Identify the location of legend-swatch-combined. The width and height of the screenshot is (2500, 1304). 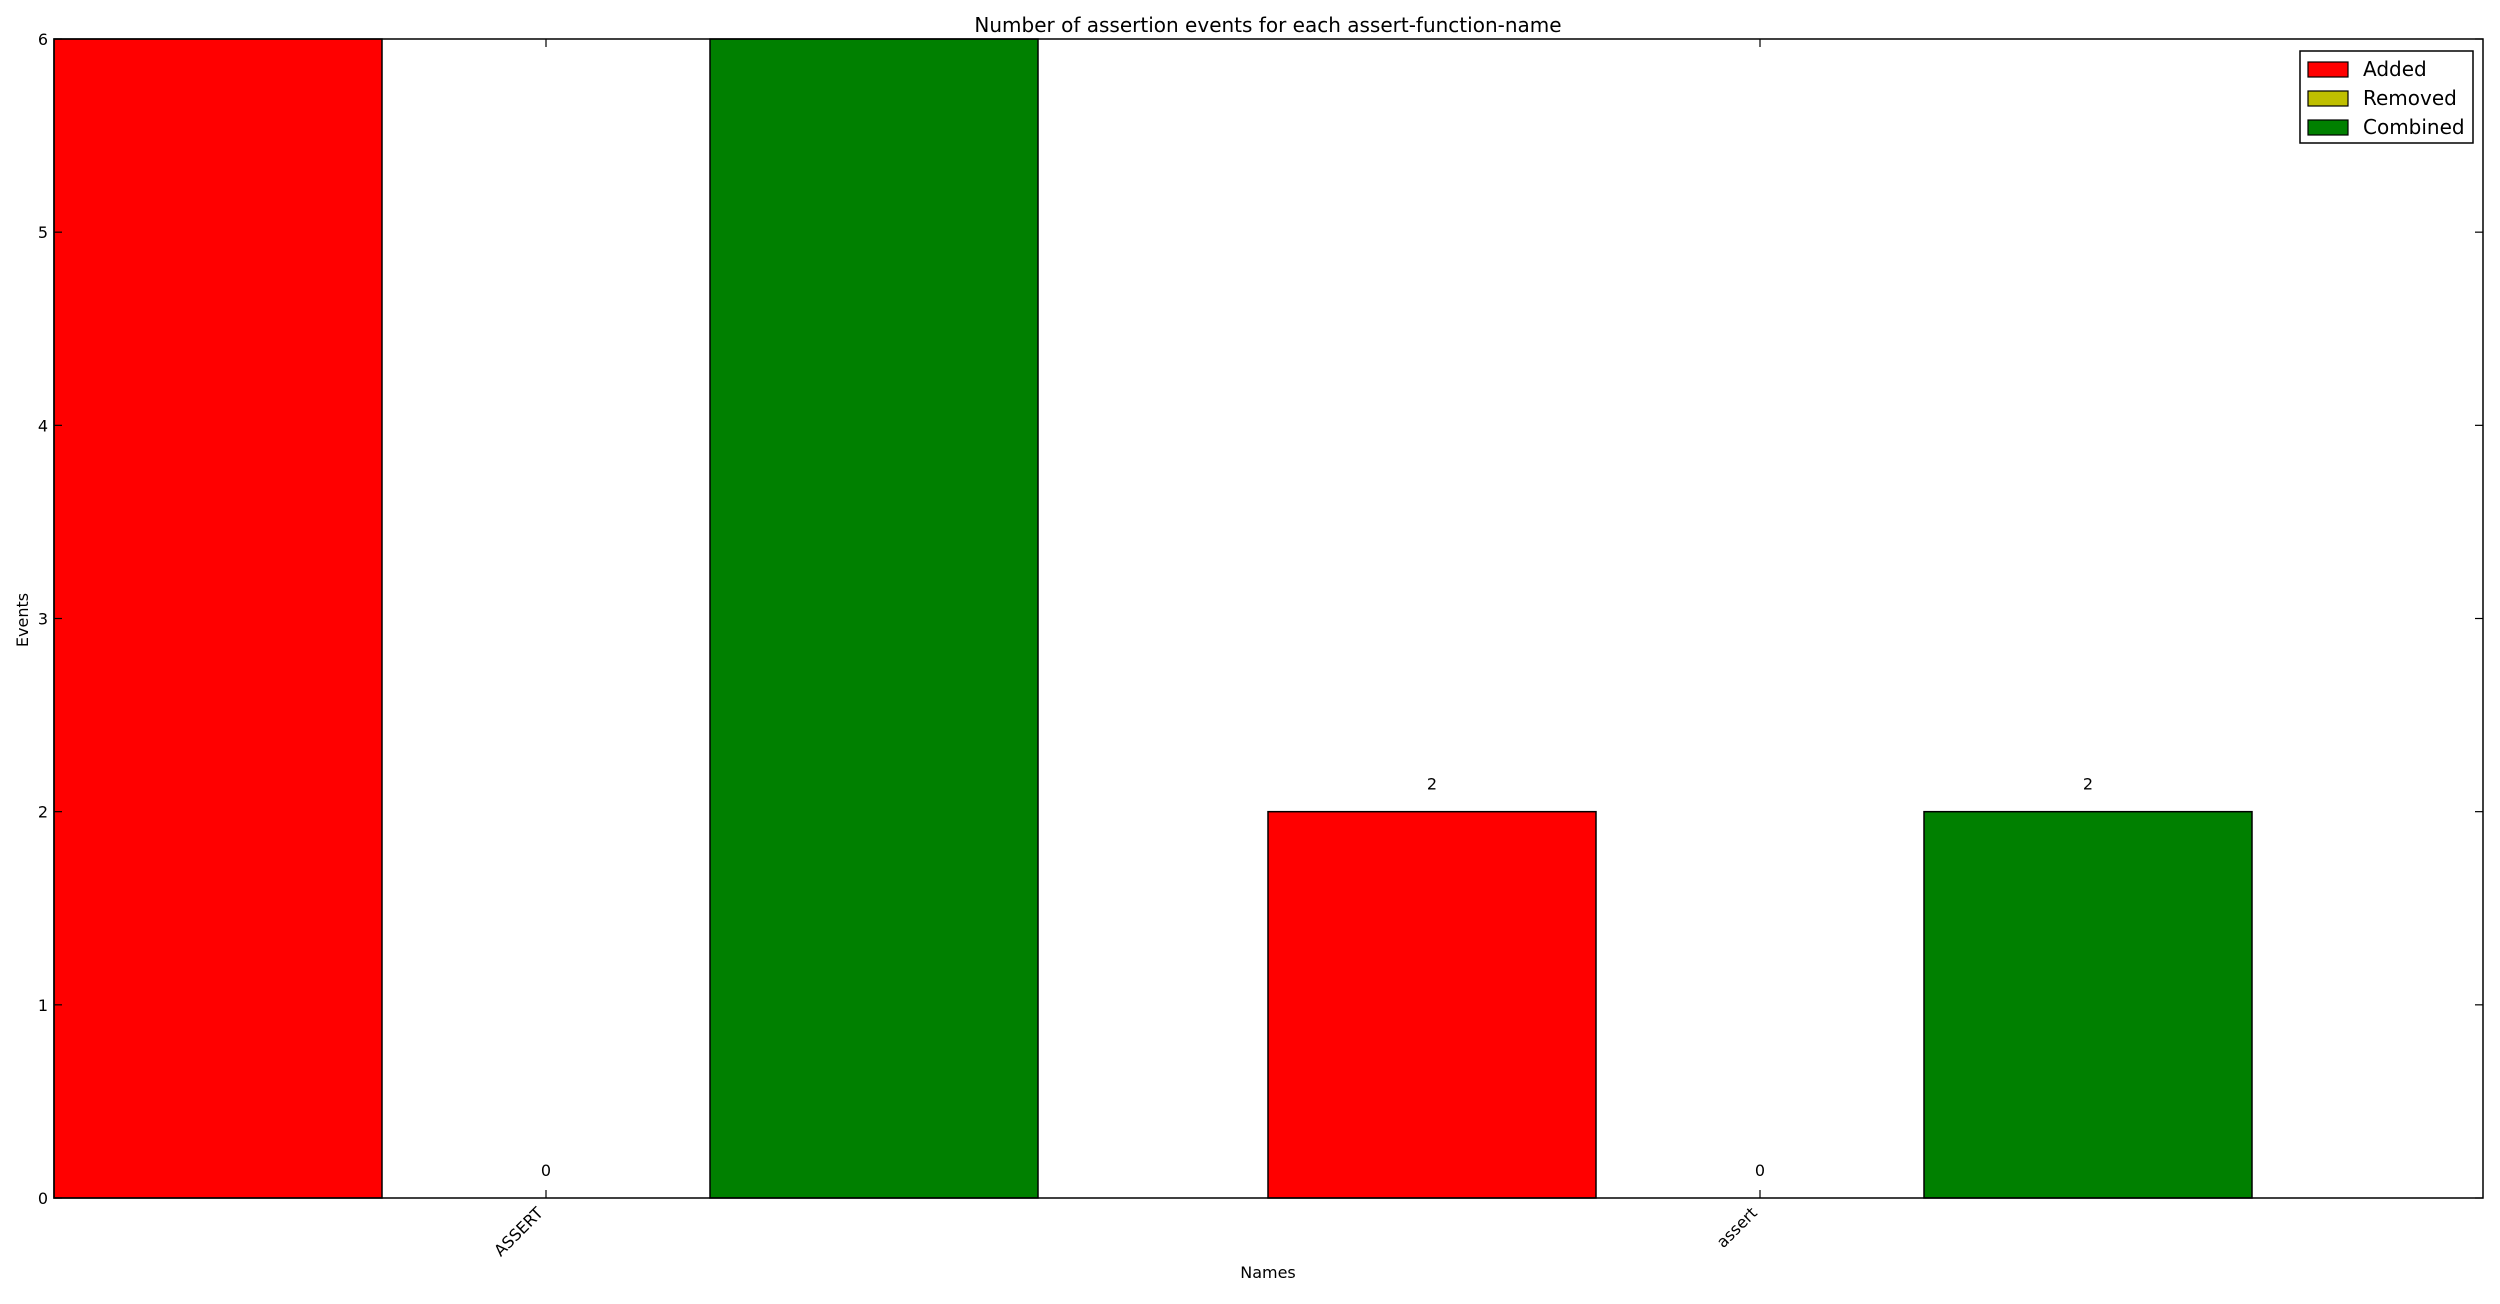
(2328, 127).